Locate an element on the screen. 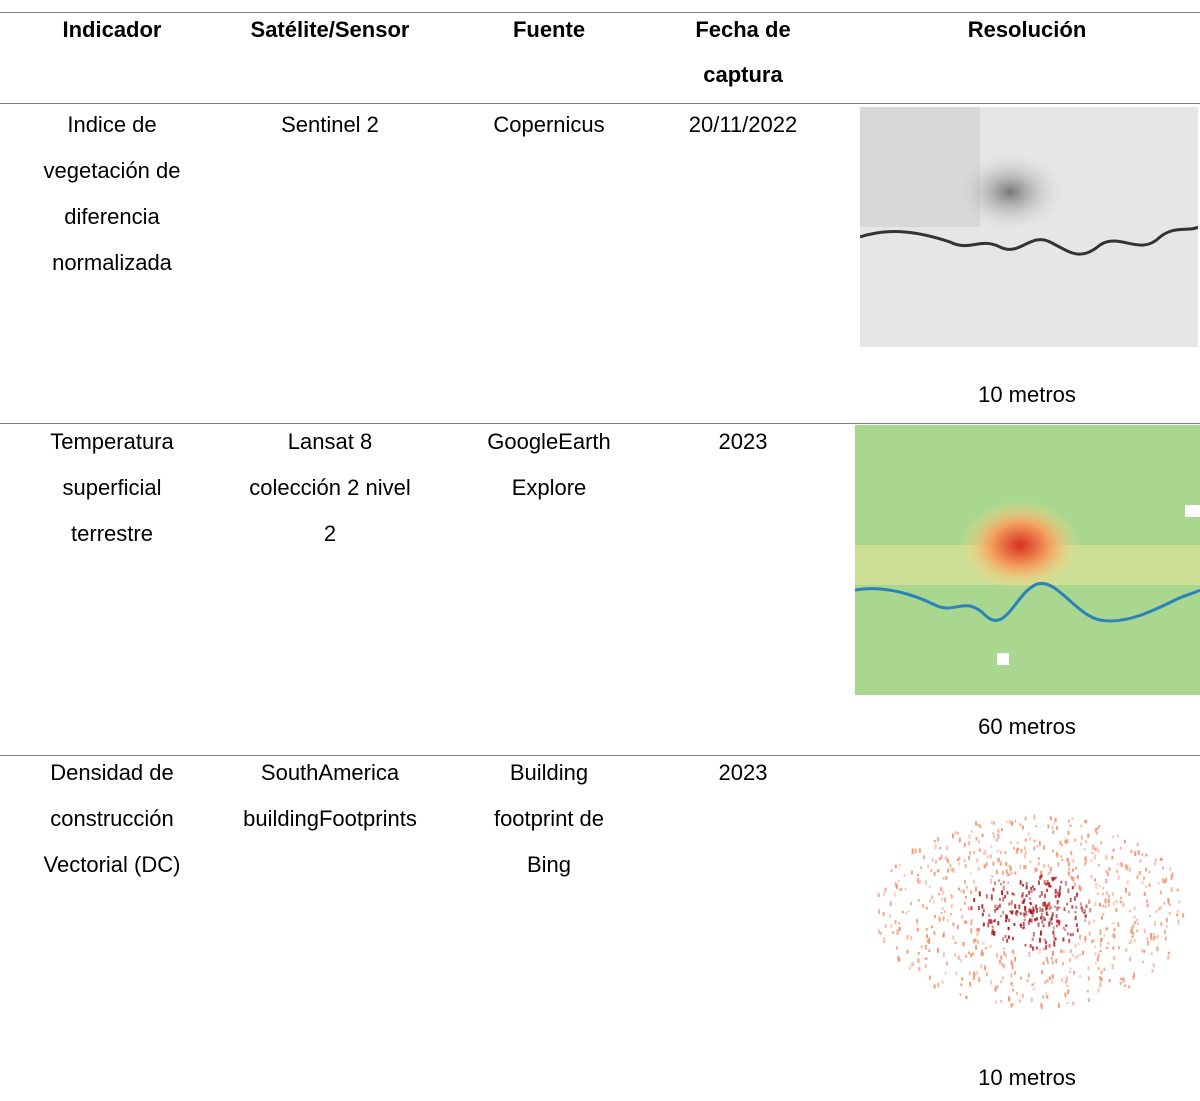 This screenshot has height=1101, width=1200. table-cell: Building is located at coordinates (549, 772).